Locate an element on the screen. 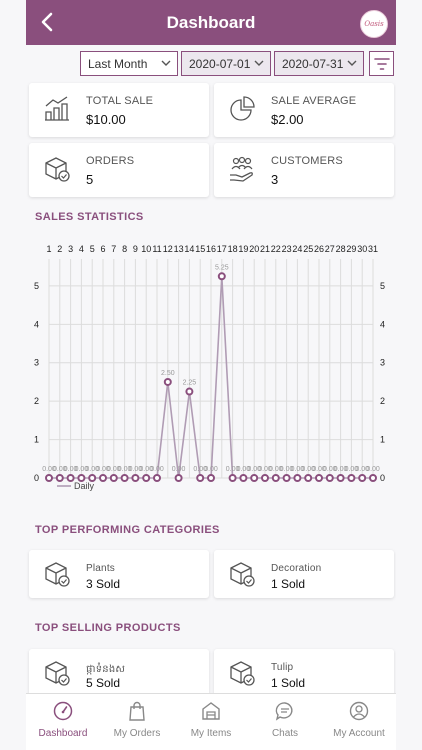  shopping-bag-icon is located at coordinates (137, 711).